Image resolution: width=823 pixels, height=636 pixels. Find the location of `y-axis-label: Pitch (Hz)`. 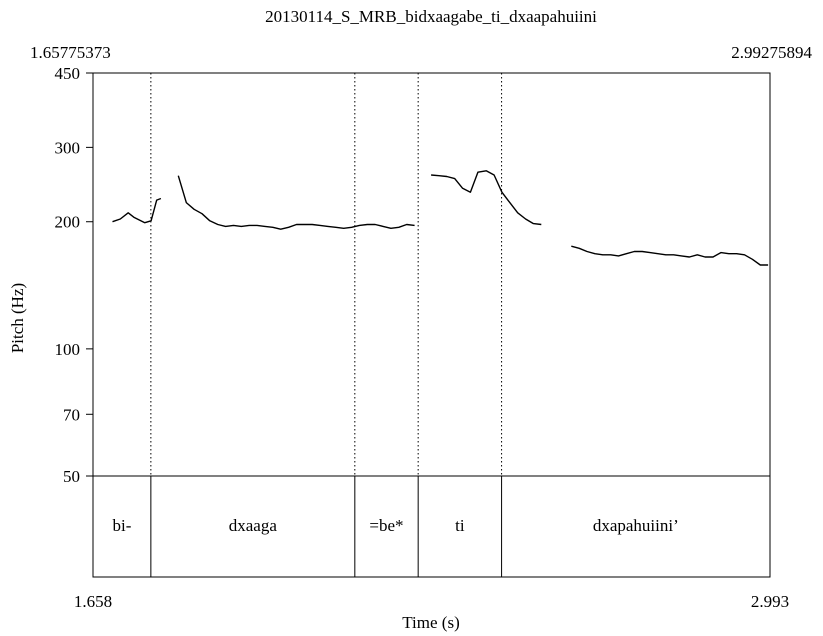

y-axis-label: Pitch (Hz) is located at coordinates (17, 318).